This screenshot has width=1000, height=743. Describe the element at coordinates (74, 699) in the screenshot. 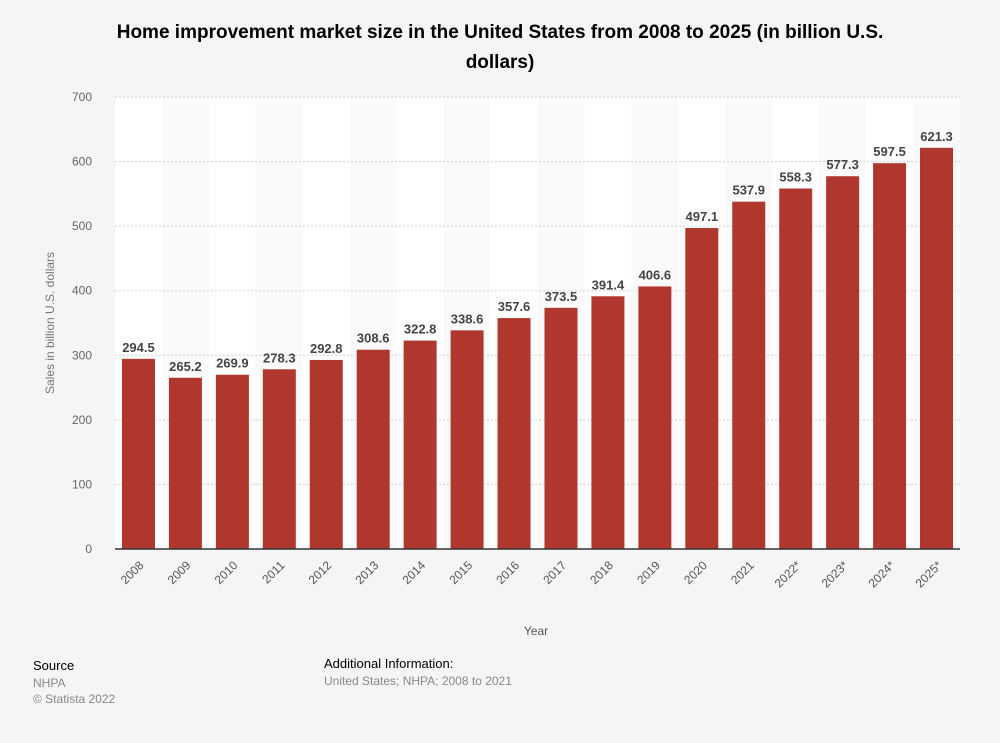

I see `copyright: © Statista 2022` at that location.